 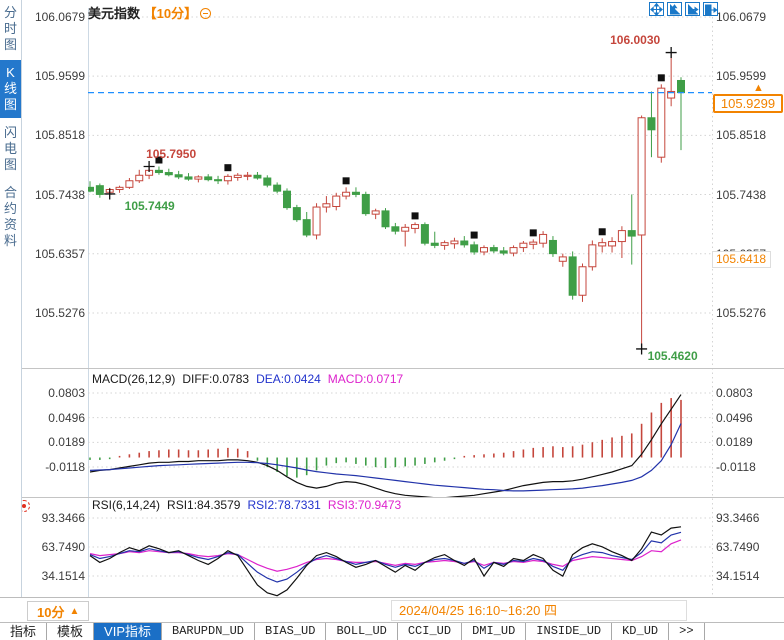 I want to click on sidebar-item-3: 合约资料, so click(x=10, y=216).